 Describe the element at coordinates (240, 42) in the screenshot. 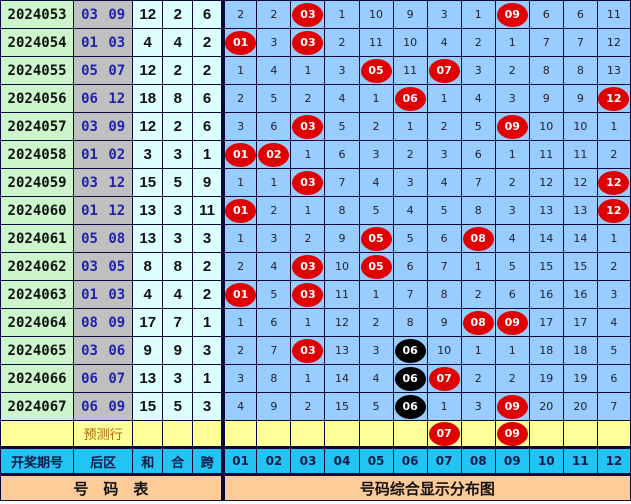

I see `distribution-cell: 01` at that location.